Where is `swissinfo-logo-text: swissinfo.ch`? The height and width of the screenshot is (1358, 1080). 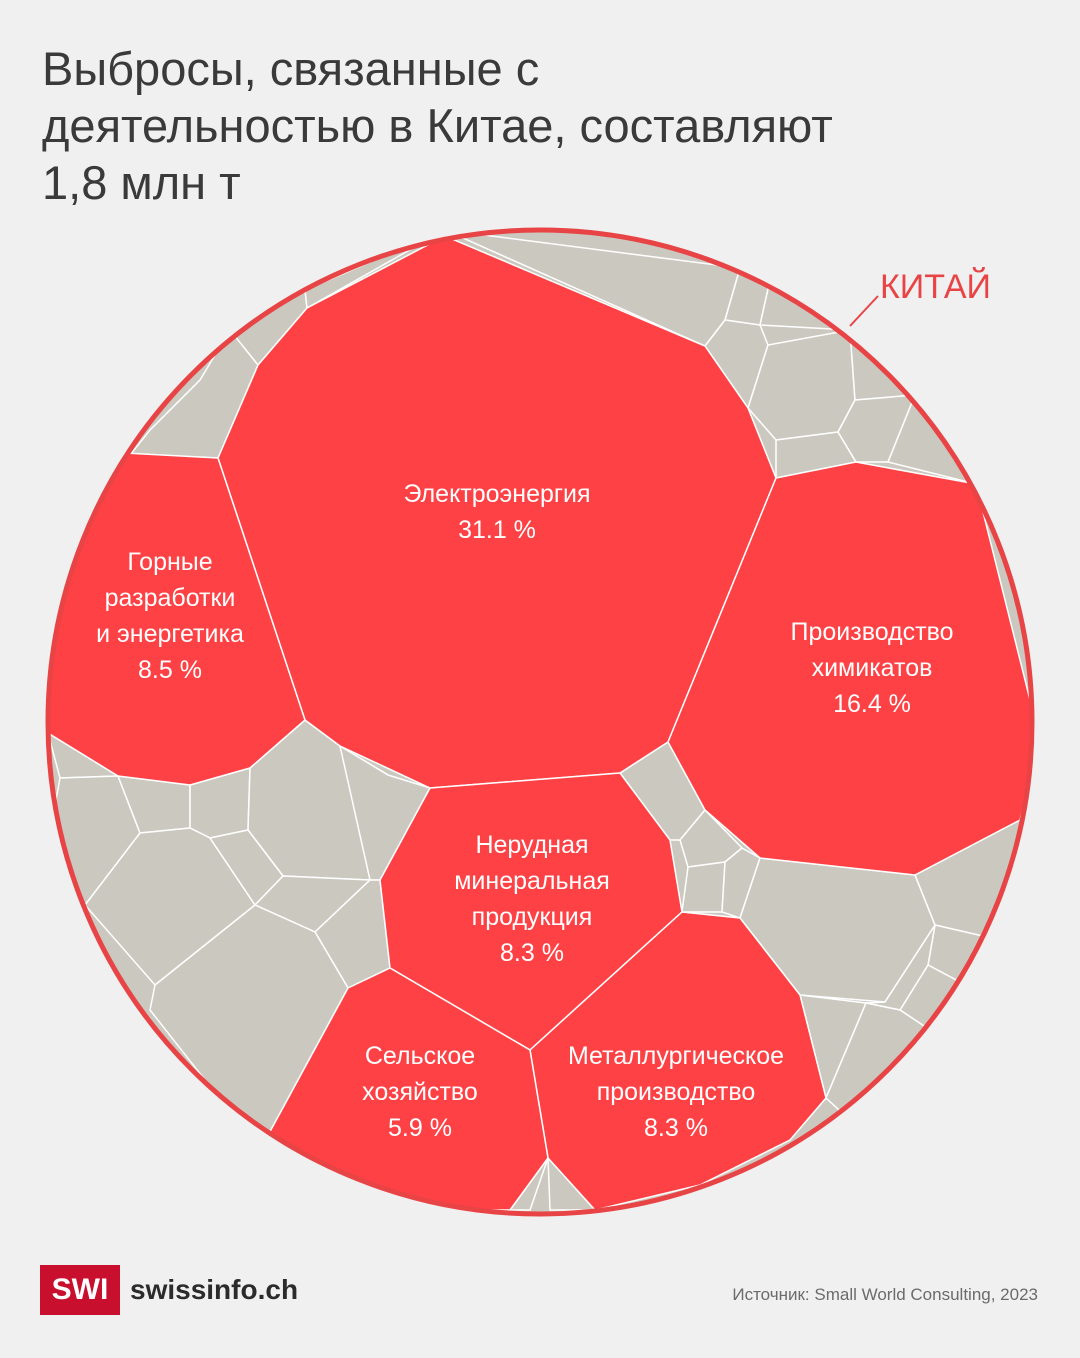 swissinfo-logo-text: swissinfo.ch is located at coordinates (214, 1289).